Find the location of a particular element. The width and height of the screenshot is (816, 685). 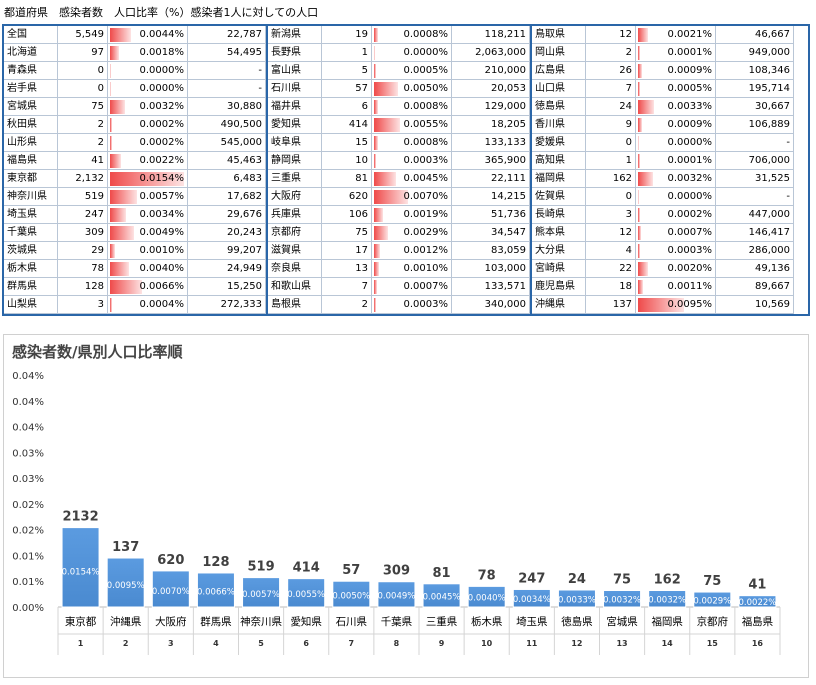

prefecture-cell-text: 石川県 is located at coordinates (286, 88).